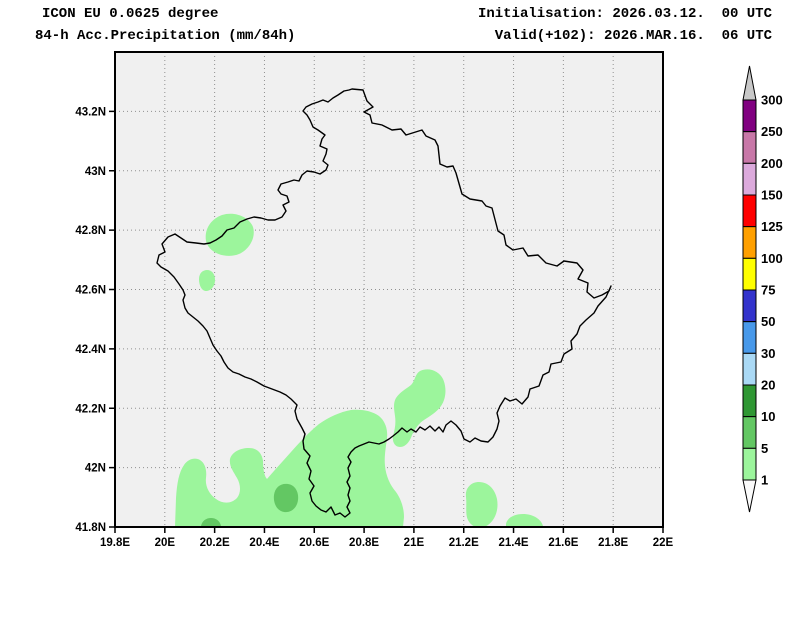 The image size is (800, 618). What do you see at coordinates (165, 36) in the screenshot?
I see `product-title: 84-h Acc.Precipitation (mm/84h)` at bounding box center [165, 36].